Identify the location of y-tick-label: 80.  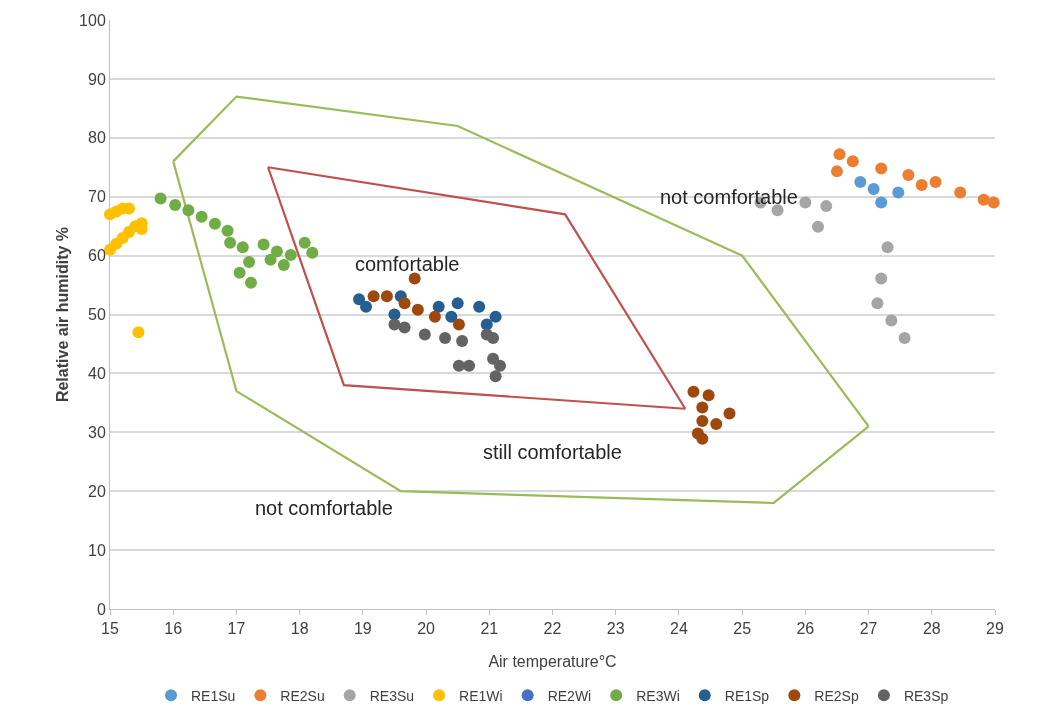
(97, 138).